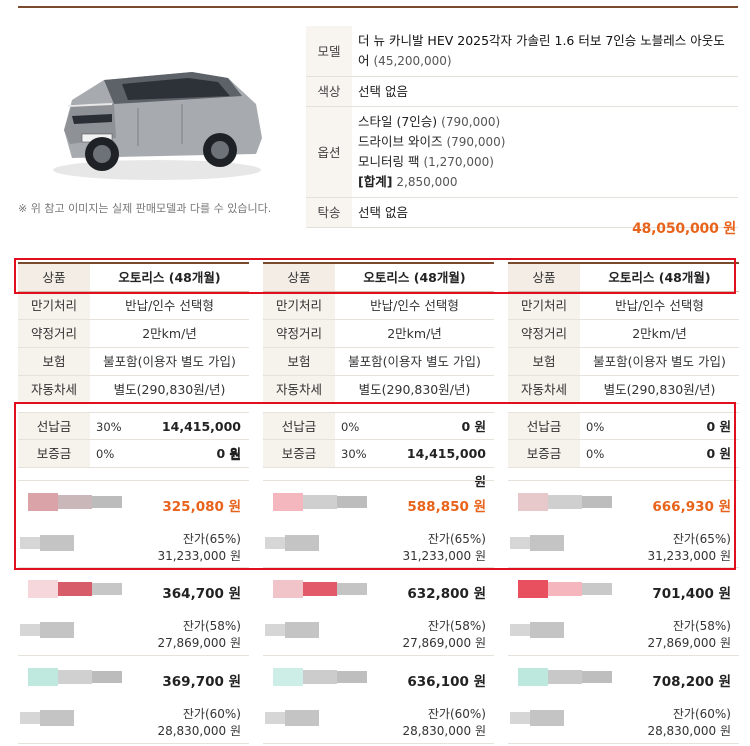 The width and height of the screenshot is (750, 746). What do you see at coordinates (444, 556) in the screenshot?
I see `residual-amount: 31,233,000 원` at bounding box center [444, 556].